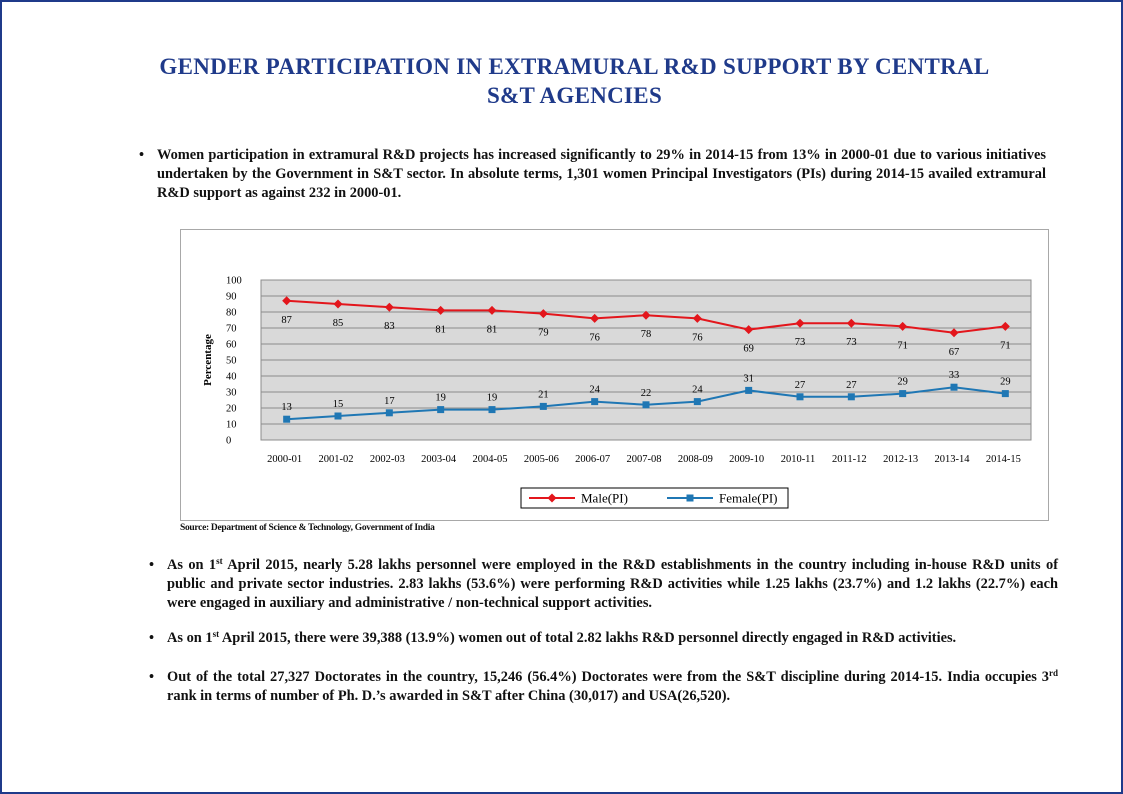  Describe the element at coordinates (389, 326) in the screenshot. I see `data-label-male: 83` at that location.